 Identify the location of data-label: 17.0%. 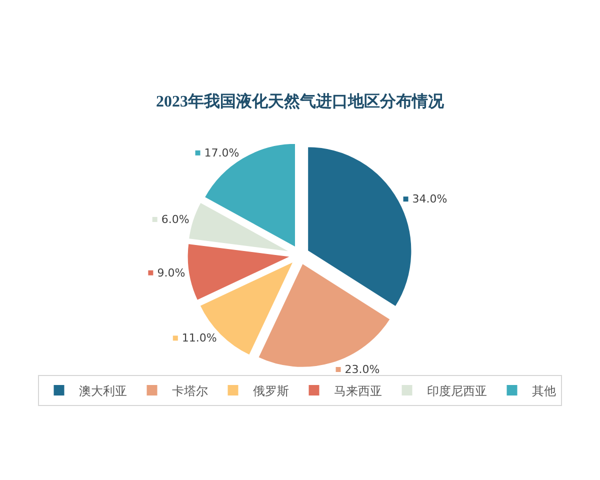
(222, 153).